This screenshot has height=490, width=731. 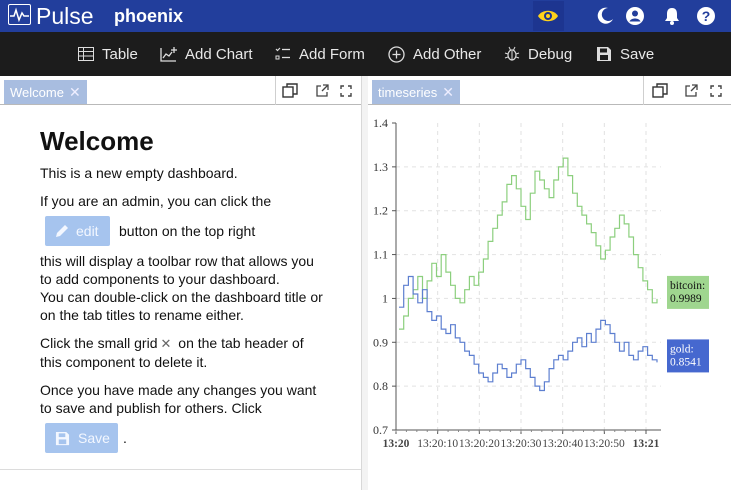 What do you see at coordinates (37, 92) in the screenshot?
I see `tab-welcome-label: Welcome` at bounding box center [37, 92].